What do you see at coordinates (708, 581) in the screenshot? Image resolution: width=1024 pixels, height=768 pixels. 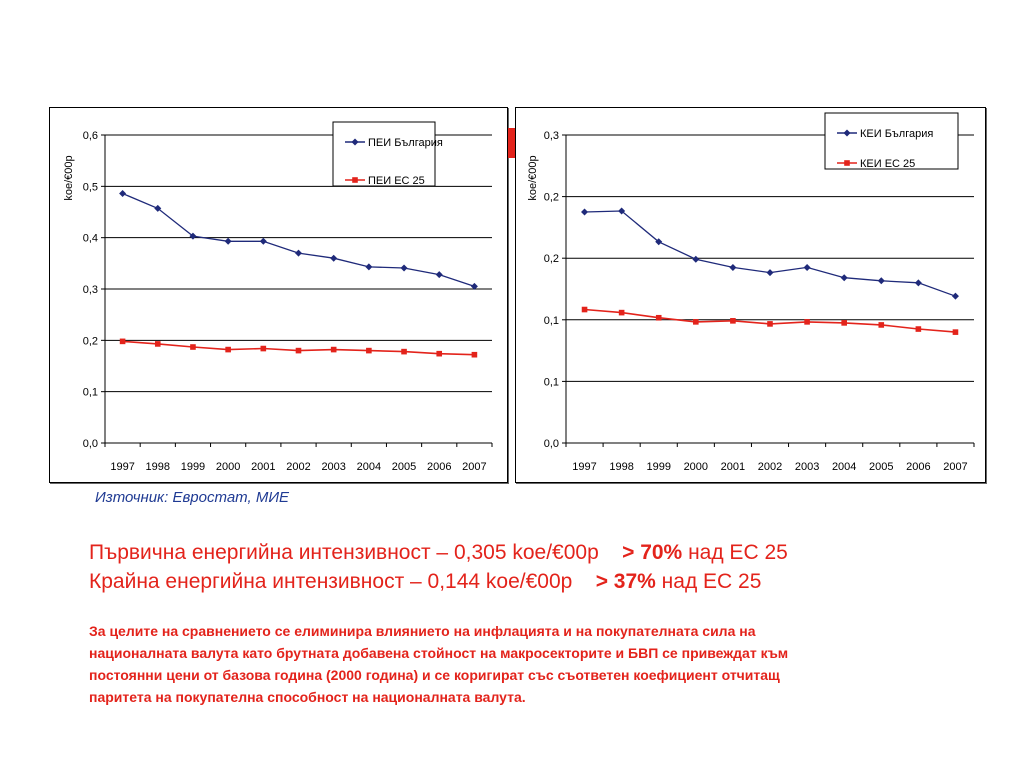 I see `summary-final-suffix: над ЕС 25` at bounding box center [708, 581].